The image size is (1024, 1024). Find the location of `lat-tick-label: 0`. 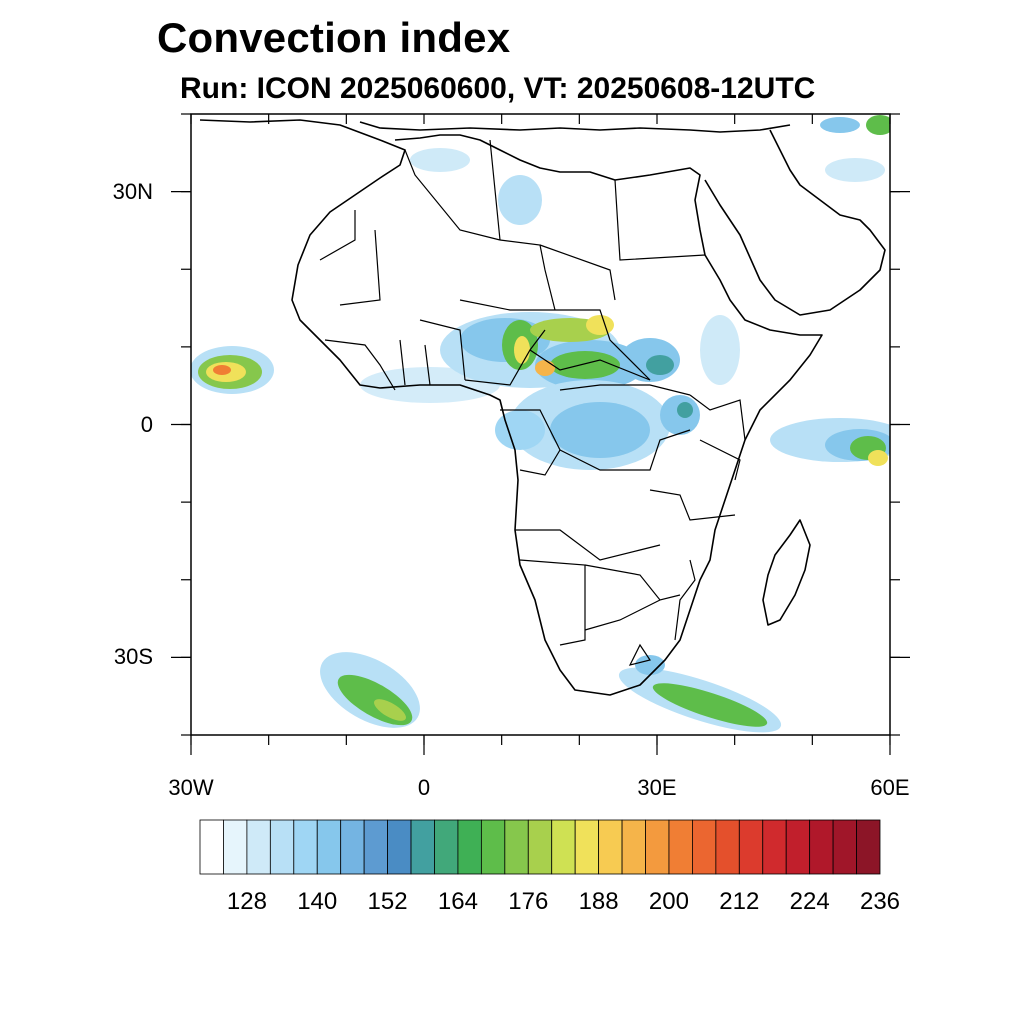

lat-tick-label: 0 is located at coordinates (146, 424).